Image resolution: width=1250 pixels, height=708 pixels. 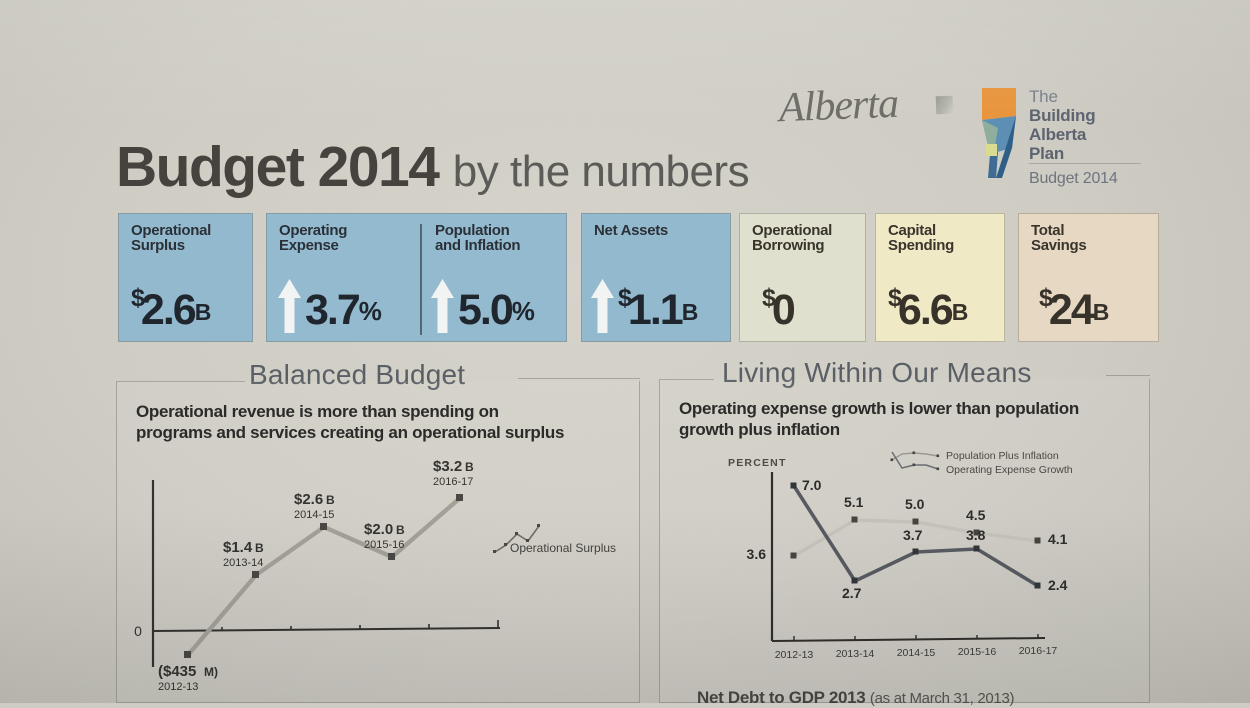 What do you see at coordinates (453, 482) in the screenshot?
I see `point-year-2016-17: 2016-17` at bounding box center [453, 482].